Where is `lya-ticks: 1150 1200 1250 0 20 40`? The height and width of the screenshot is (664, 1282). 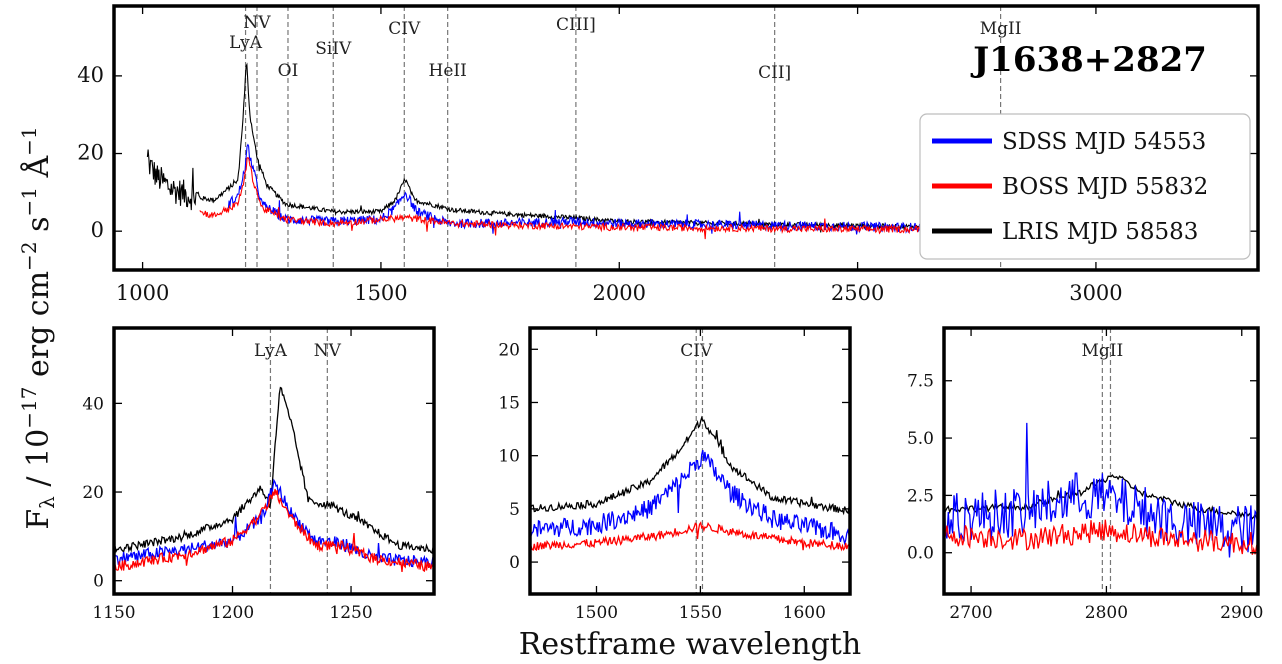
lya-ticks: 1150 1200 1250 0 20 40 is located at coordinates (258, 475).